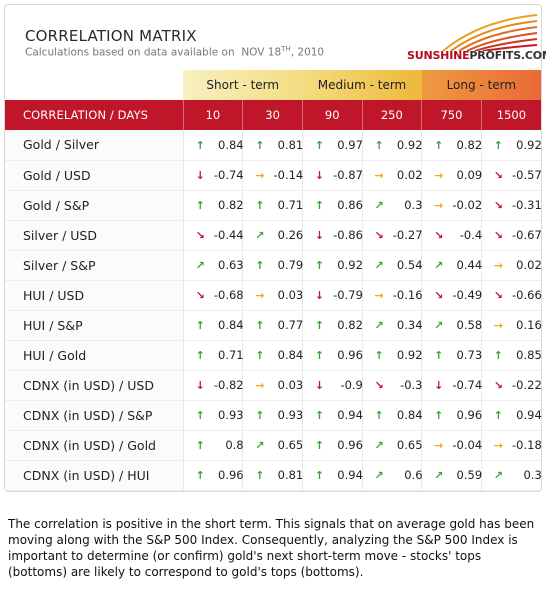 This screenshot has height=595, width=546. I want to click on column-header-days-10: 10, so click(213, 115).